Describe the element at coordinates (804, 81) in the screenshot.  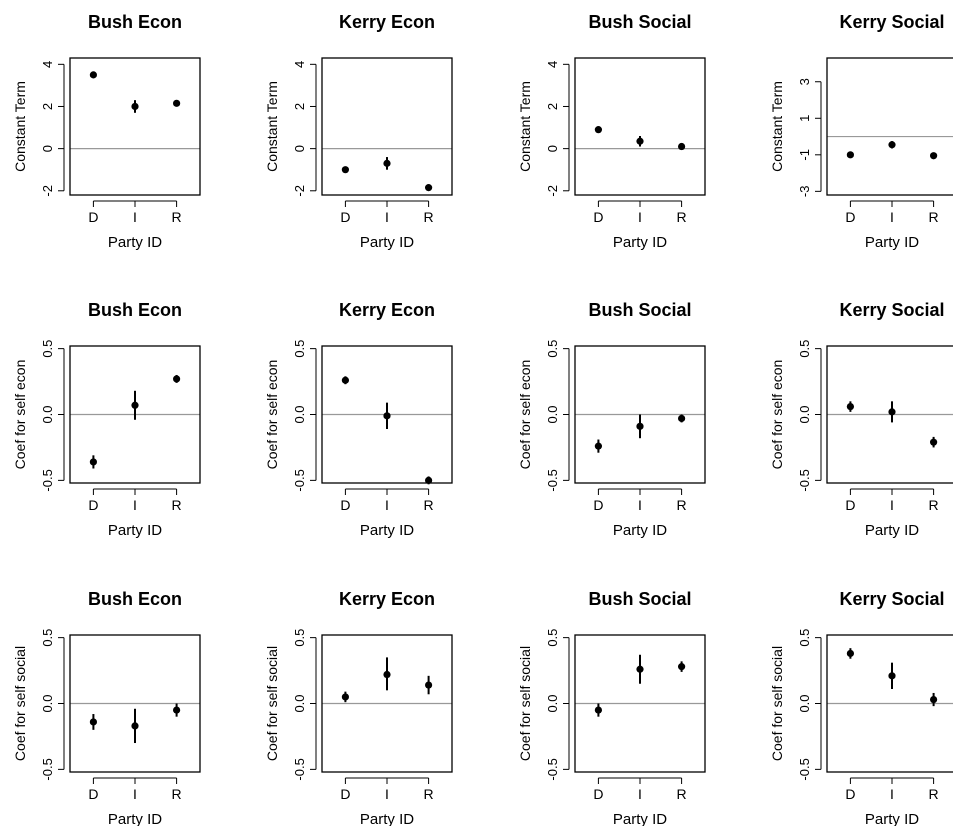
I see `y-tick-label: 3` at that location.